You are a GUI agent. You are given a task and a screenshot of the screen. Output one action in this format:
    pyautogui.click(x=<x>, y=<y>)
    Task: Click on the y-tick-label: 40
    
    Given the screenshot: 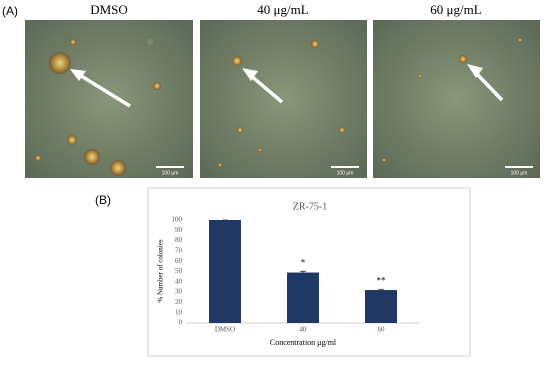 What is the action you would take?
    pyautogui.click(x=179, y=281)
    